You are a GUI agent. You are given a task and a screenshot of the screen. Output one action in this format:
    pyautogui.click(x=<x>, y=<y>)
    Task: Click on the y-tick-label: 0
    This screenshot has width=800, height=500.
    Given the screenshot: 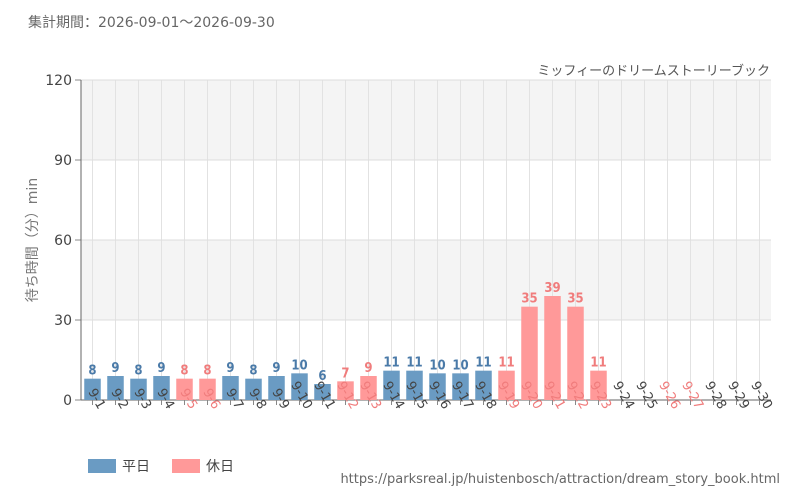 What is the action you would take?
    pyautogui.click(x=67, y=401)
    